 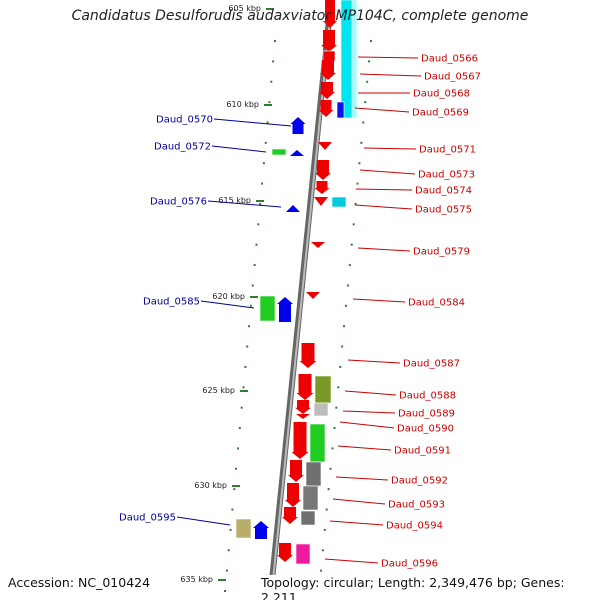 I want to click on kbp-label: 615 kbp, so click(x=234, y=200).